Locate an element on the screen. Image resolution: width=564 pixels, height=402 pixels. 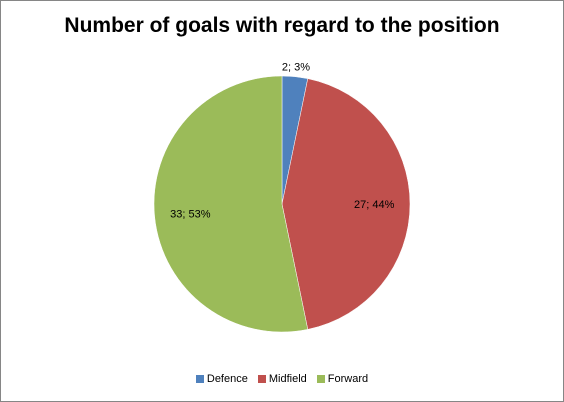
legend-item-defence: Defence is located at coordinates (221, 379).